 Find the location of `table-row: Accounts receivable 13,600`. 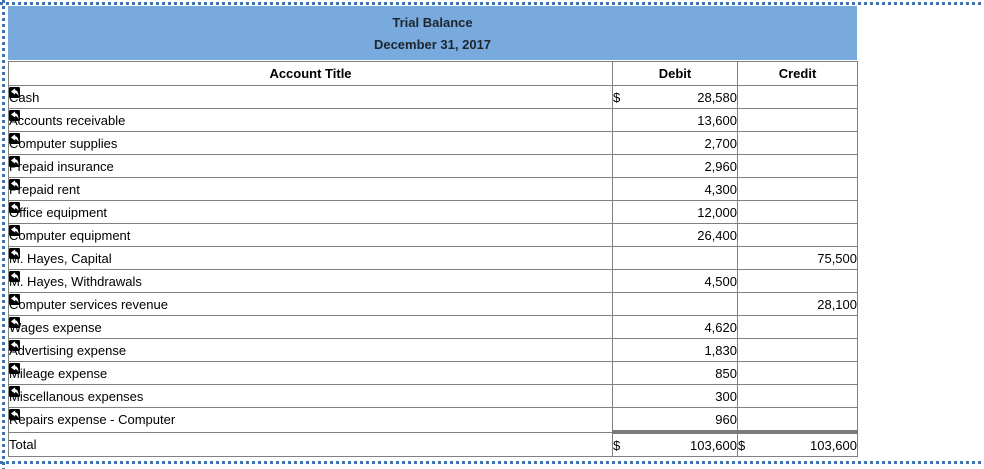

table-row: Accounts receivable 13,600 is located at coordinates (433, 120).